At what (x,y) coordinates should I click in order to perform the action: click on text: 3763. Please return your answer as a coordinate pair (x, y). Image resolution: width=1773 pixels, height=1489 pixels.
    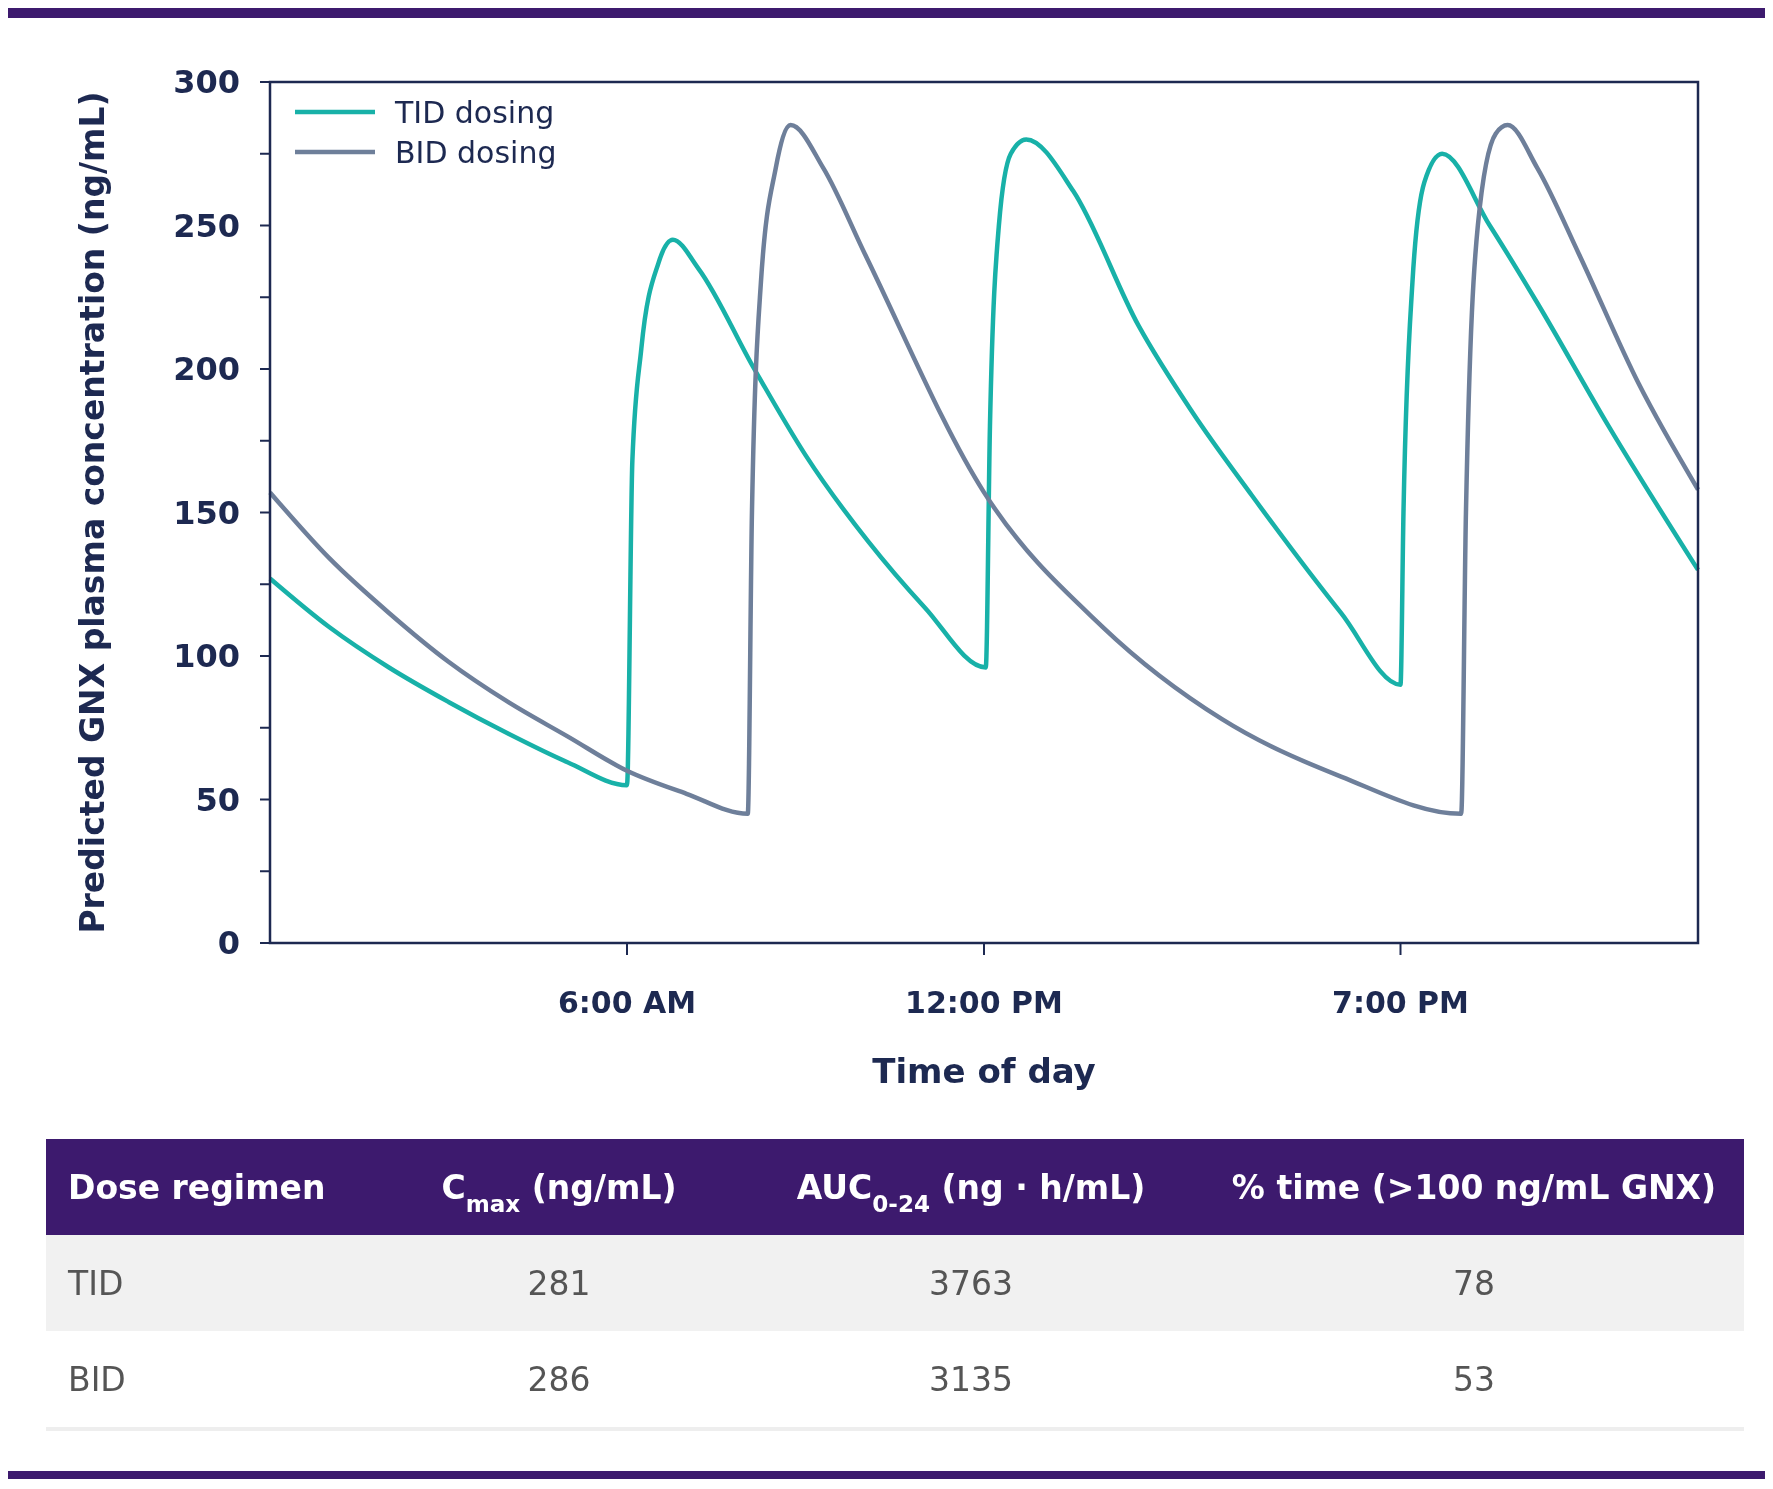
    Looking at the image, I should click on (971, 1283).